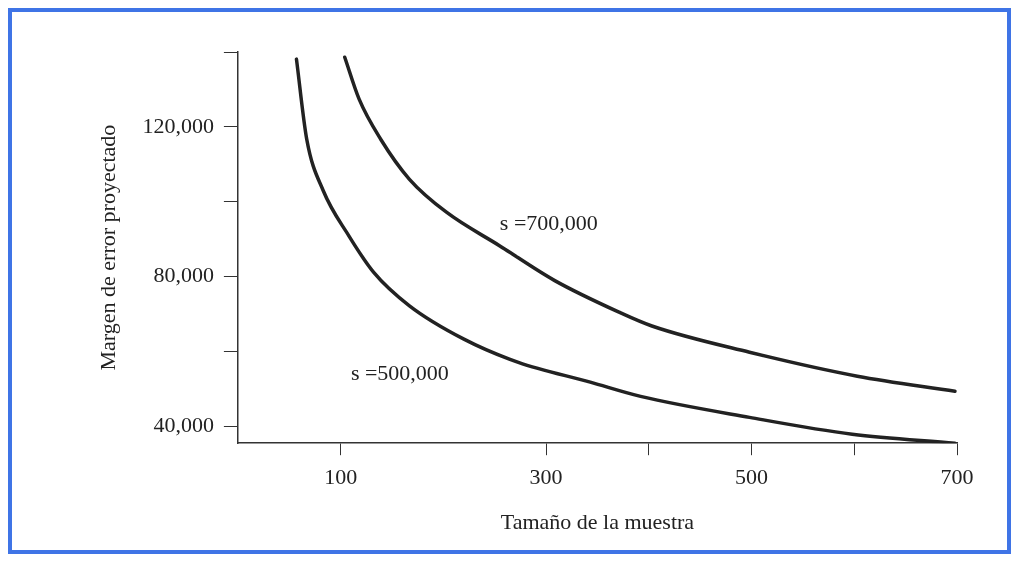 This screenshot has width=1019, height=562. I want to click on y-tick-label: 40,000, so click(183, 425).